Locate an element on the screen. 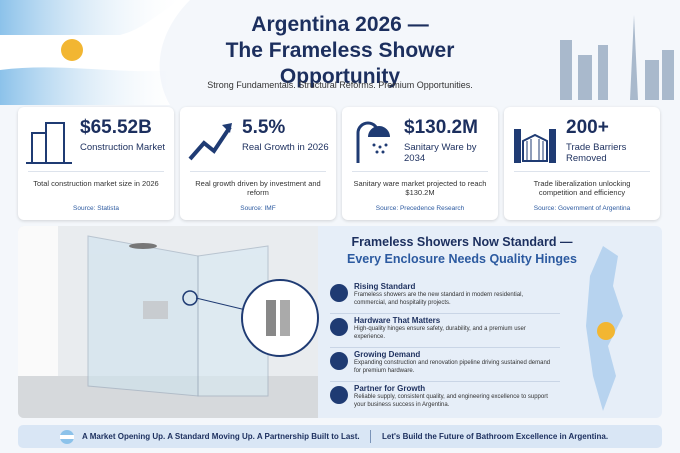 The height and width of the screenshot is (453, 680). title-line: Argentina 2026 — is located at coordinates (340, 24).